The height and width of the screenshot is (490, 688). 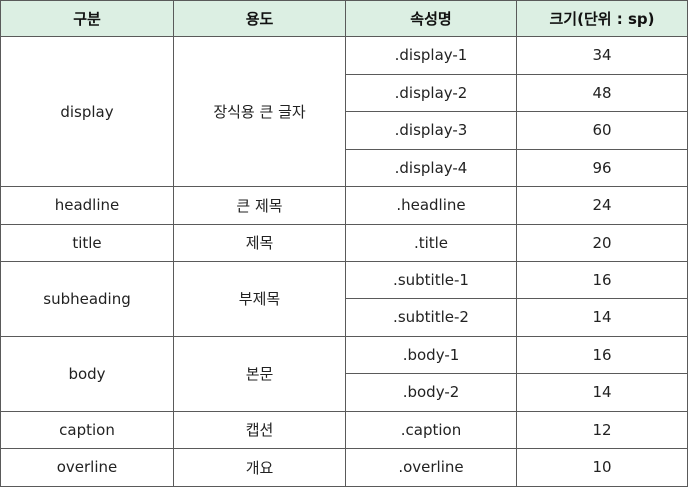 I want to click on size-cell: 10, so click(x=602, y=467).